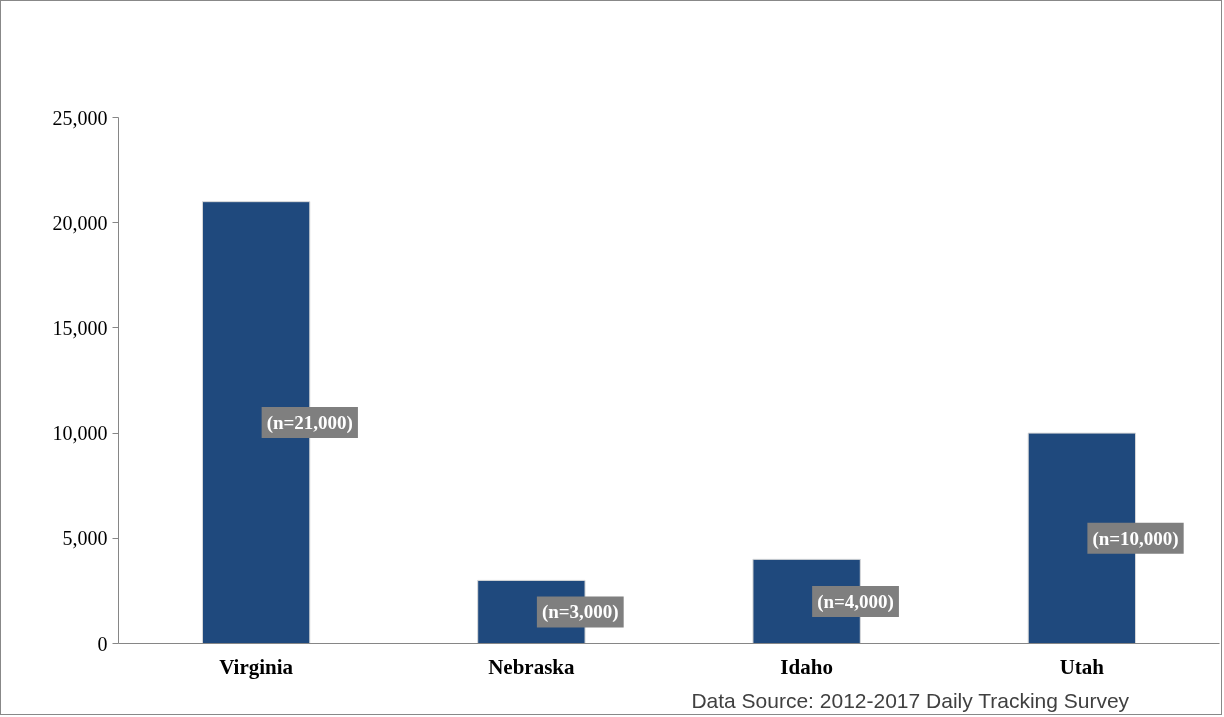 This screenshot has height=717, width=1224. Describe the element at coordinates (1082, 666) in the screenshot. I see `x-tick-label: Utah` at that location.